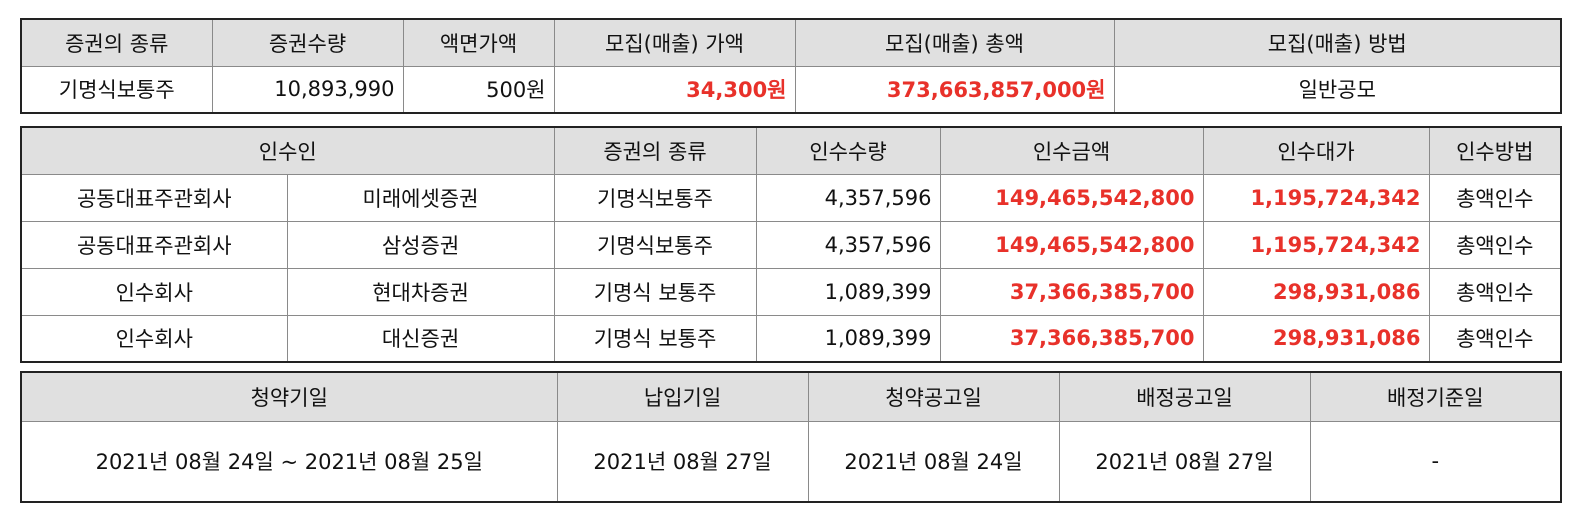 The image size is (1586, 526). Describe the element at coordinates (289, 461) in the screenshot. I see `subscription-date: 2021년 08월 24일 ~ 2021년 08월 25일` at that location.